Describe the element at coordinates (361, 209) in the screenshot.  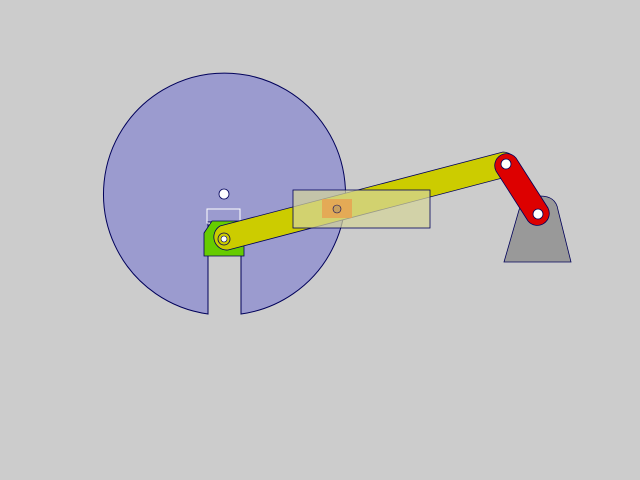
I see `sliding-guide` at that location.